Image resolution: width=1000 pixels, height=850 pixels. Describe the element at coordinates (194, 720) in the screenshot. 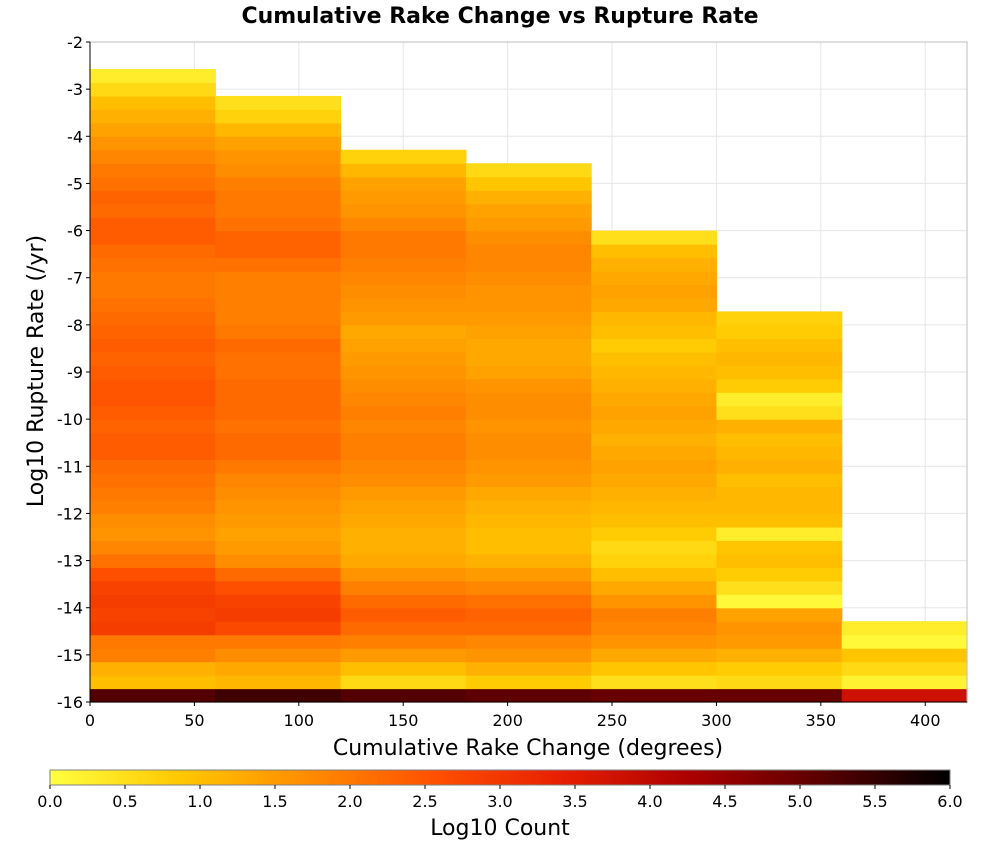

I see `x-tick-label: 50` at that location.